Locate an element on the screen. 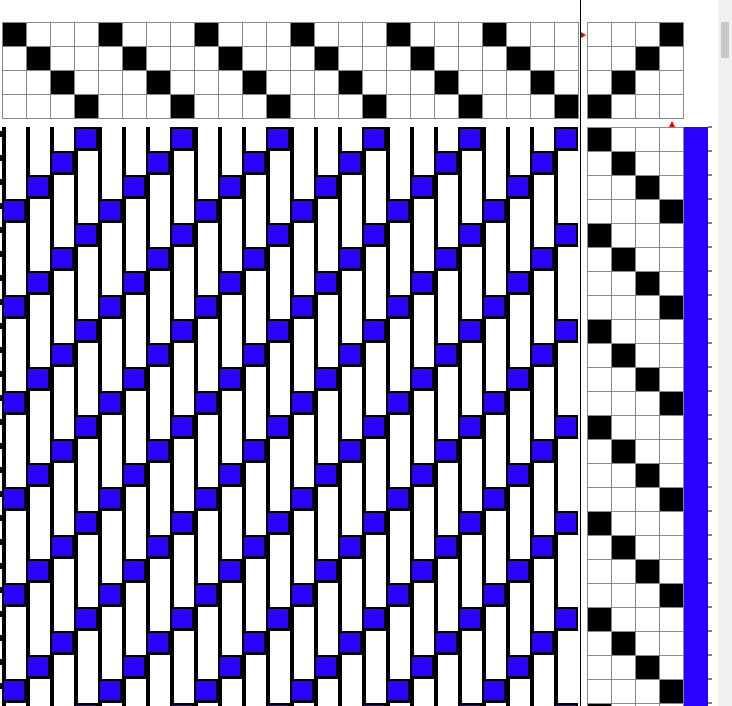 The image size is (732, 706). scrollbar is located at coordinates (725, 353).